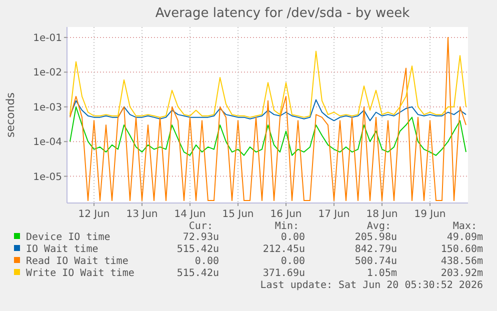 This screenshot has height=311, width=497. I want to click on text: 150.60m, so click(461, 249).